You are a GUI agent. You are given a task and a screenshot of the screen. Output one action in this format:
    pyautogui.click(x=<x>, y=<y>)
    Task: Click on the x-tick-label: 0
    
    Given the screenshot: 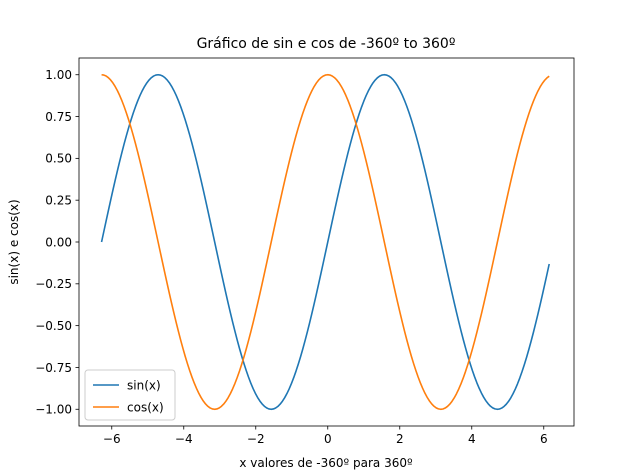 What is the action you would take?
    pyautogui.click(x=328, y=439)
    